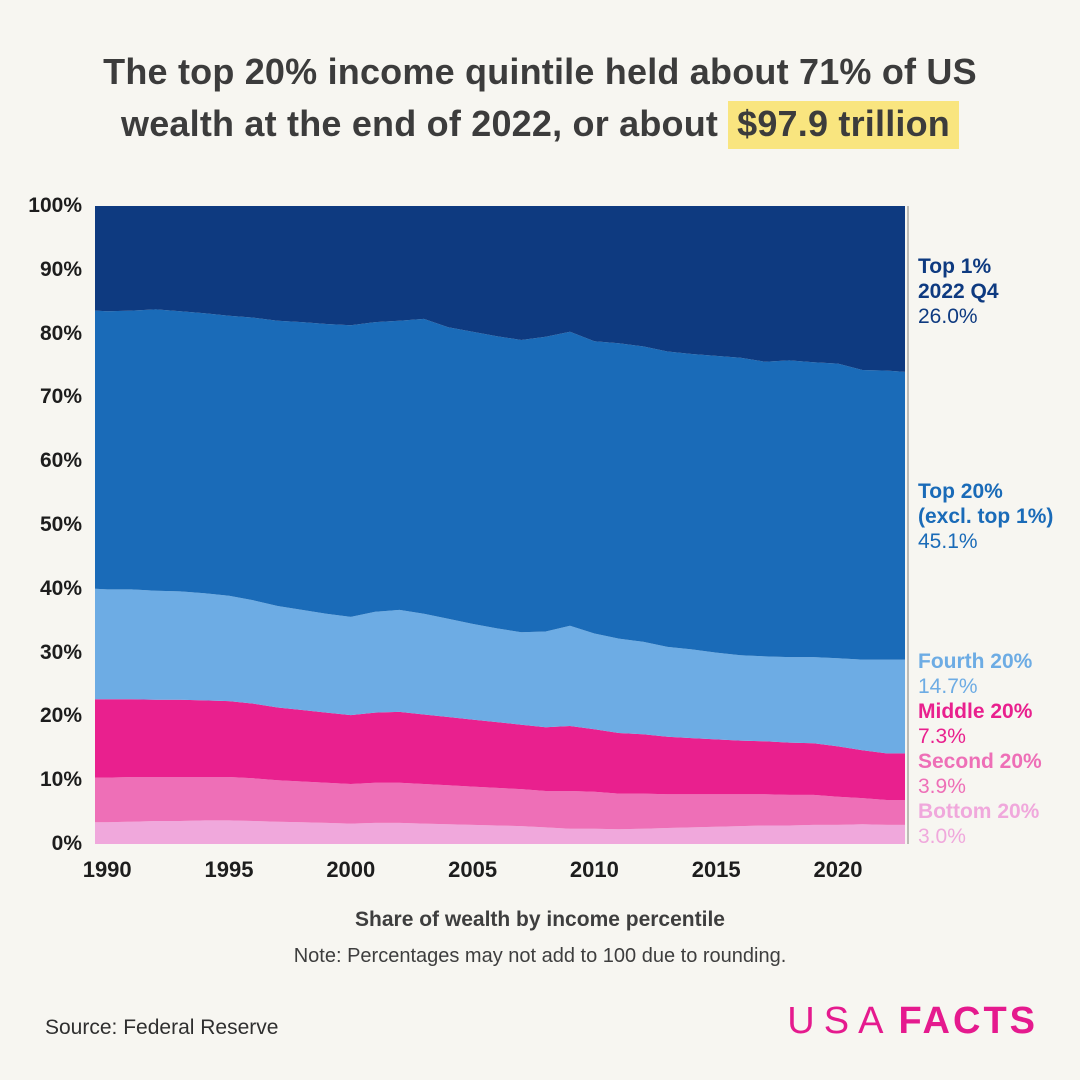 This screenshot has width=1080, height=1080. Describe the element at coordinates (999, 824) in the screenshot. I see `legend-item-bottom-20: Bottom 20% 3.0%` at that location.